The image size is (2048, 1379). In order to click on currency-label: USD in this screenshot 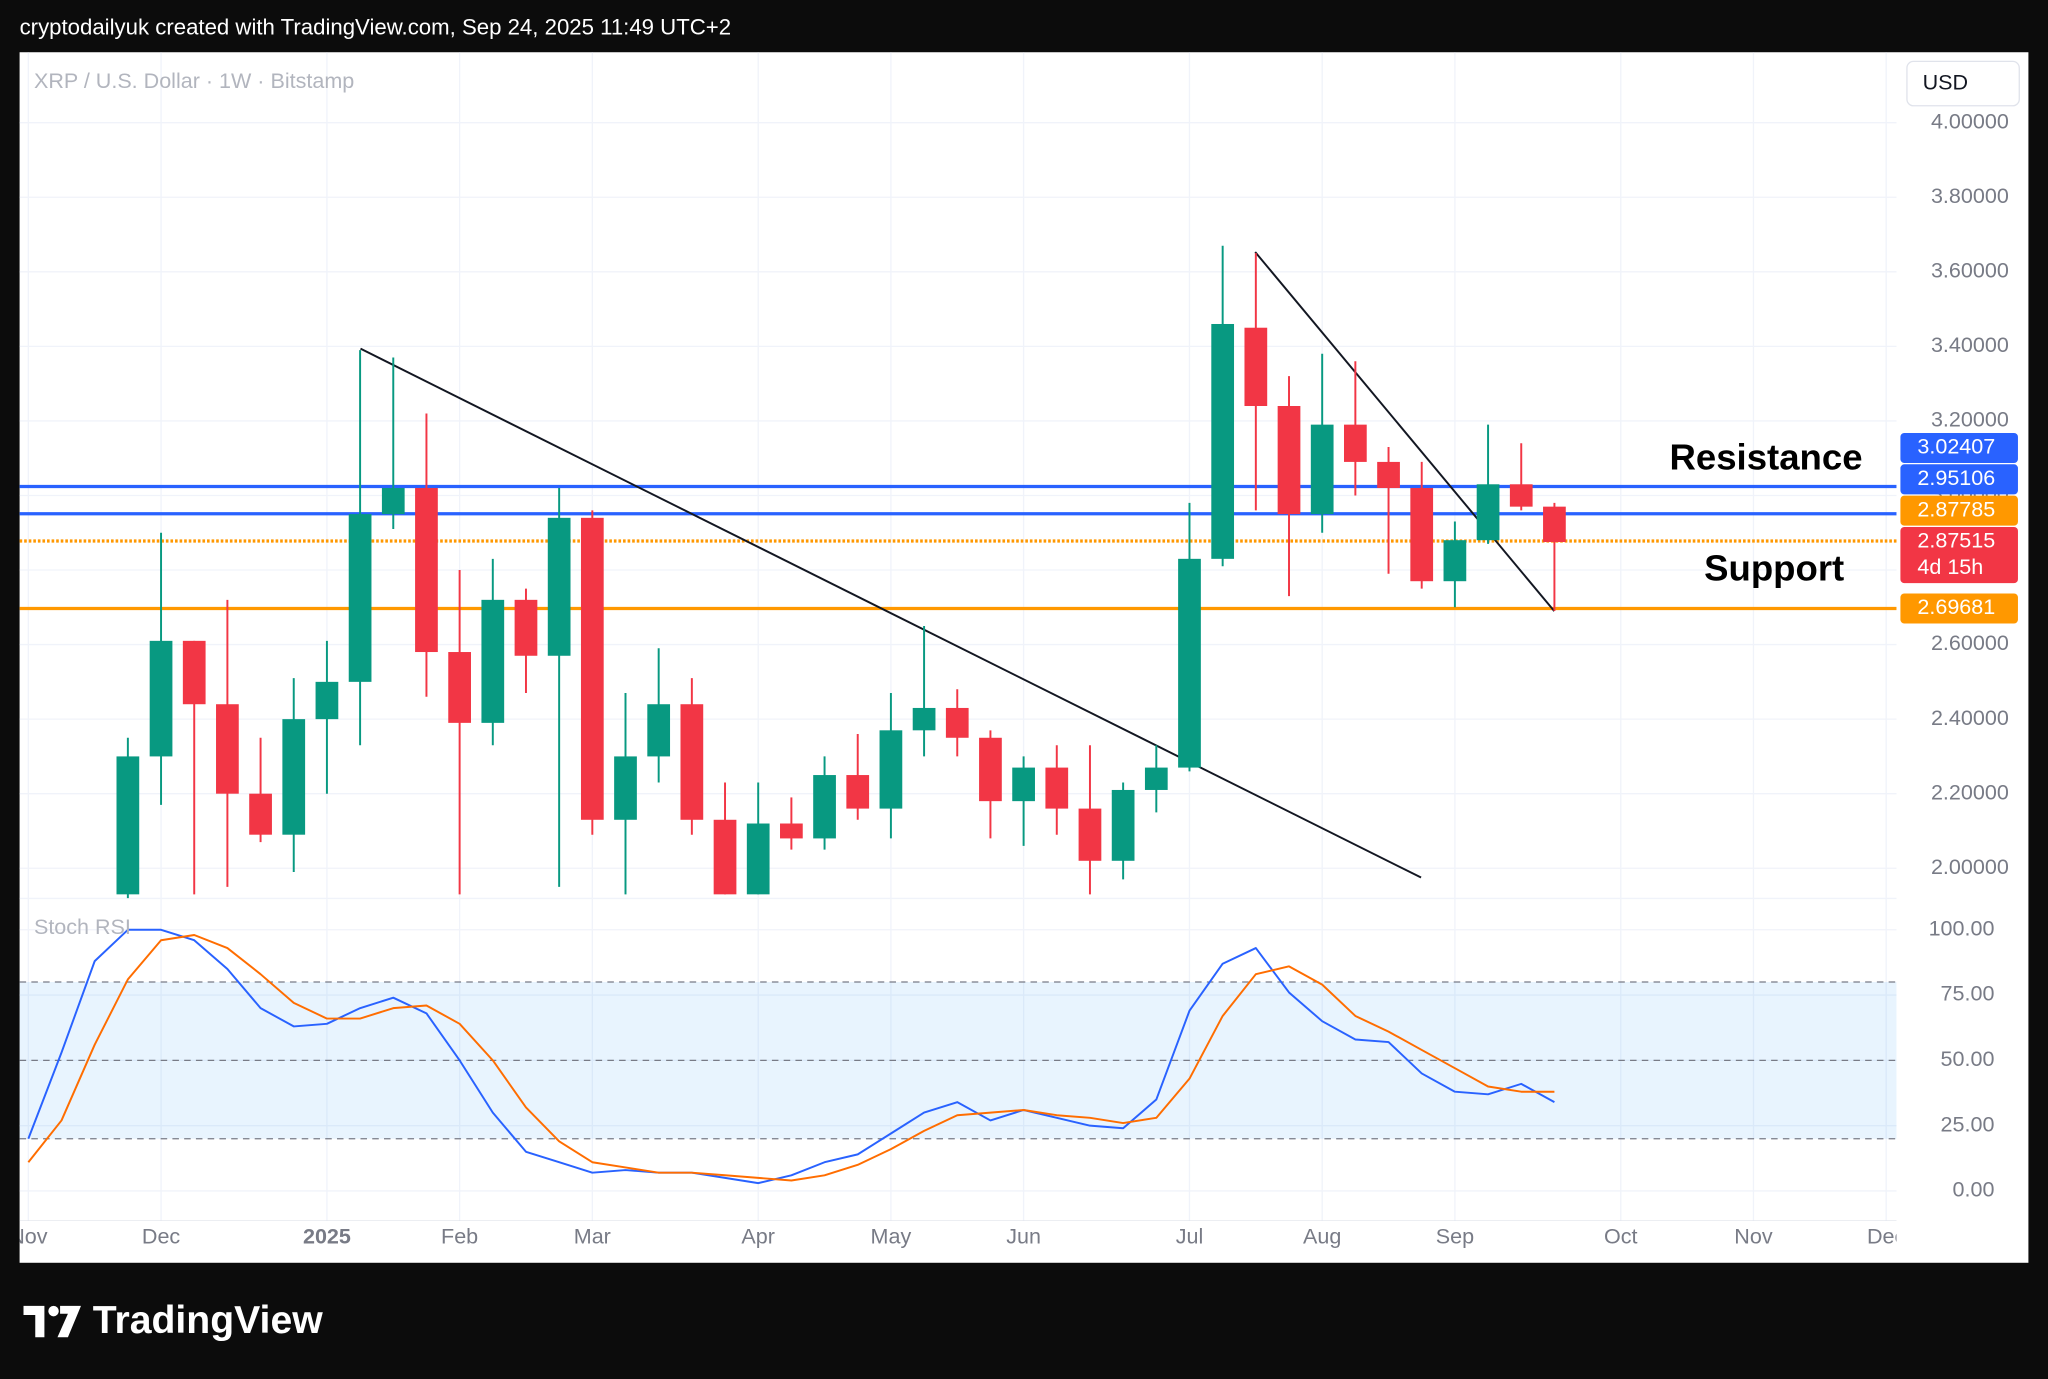, I will do `click(1945, 82)`.